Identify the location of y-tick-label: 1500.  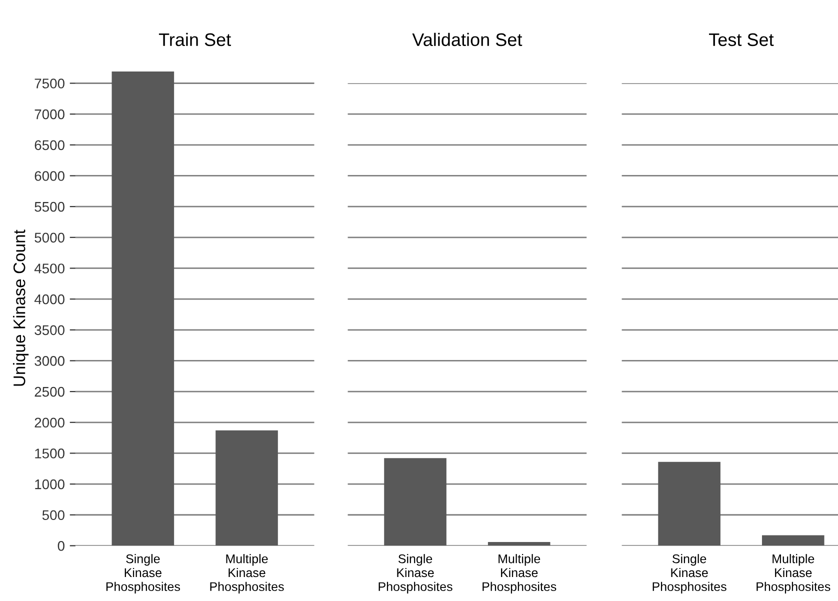
(49, 453).